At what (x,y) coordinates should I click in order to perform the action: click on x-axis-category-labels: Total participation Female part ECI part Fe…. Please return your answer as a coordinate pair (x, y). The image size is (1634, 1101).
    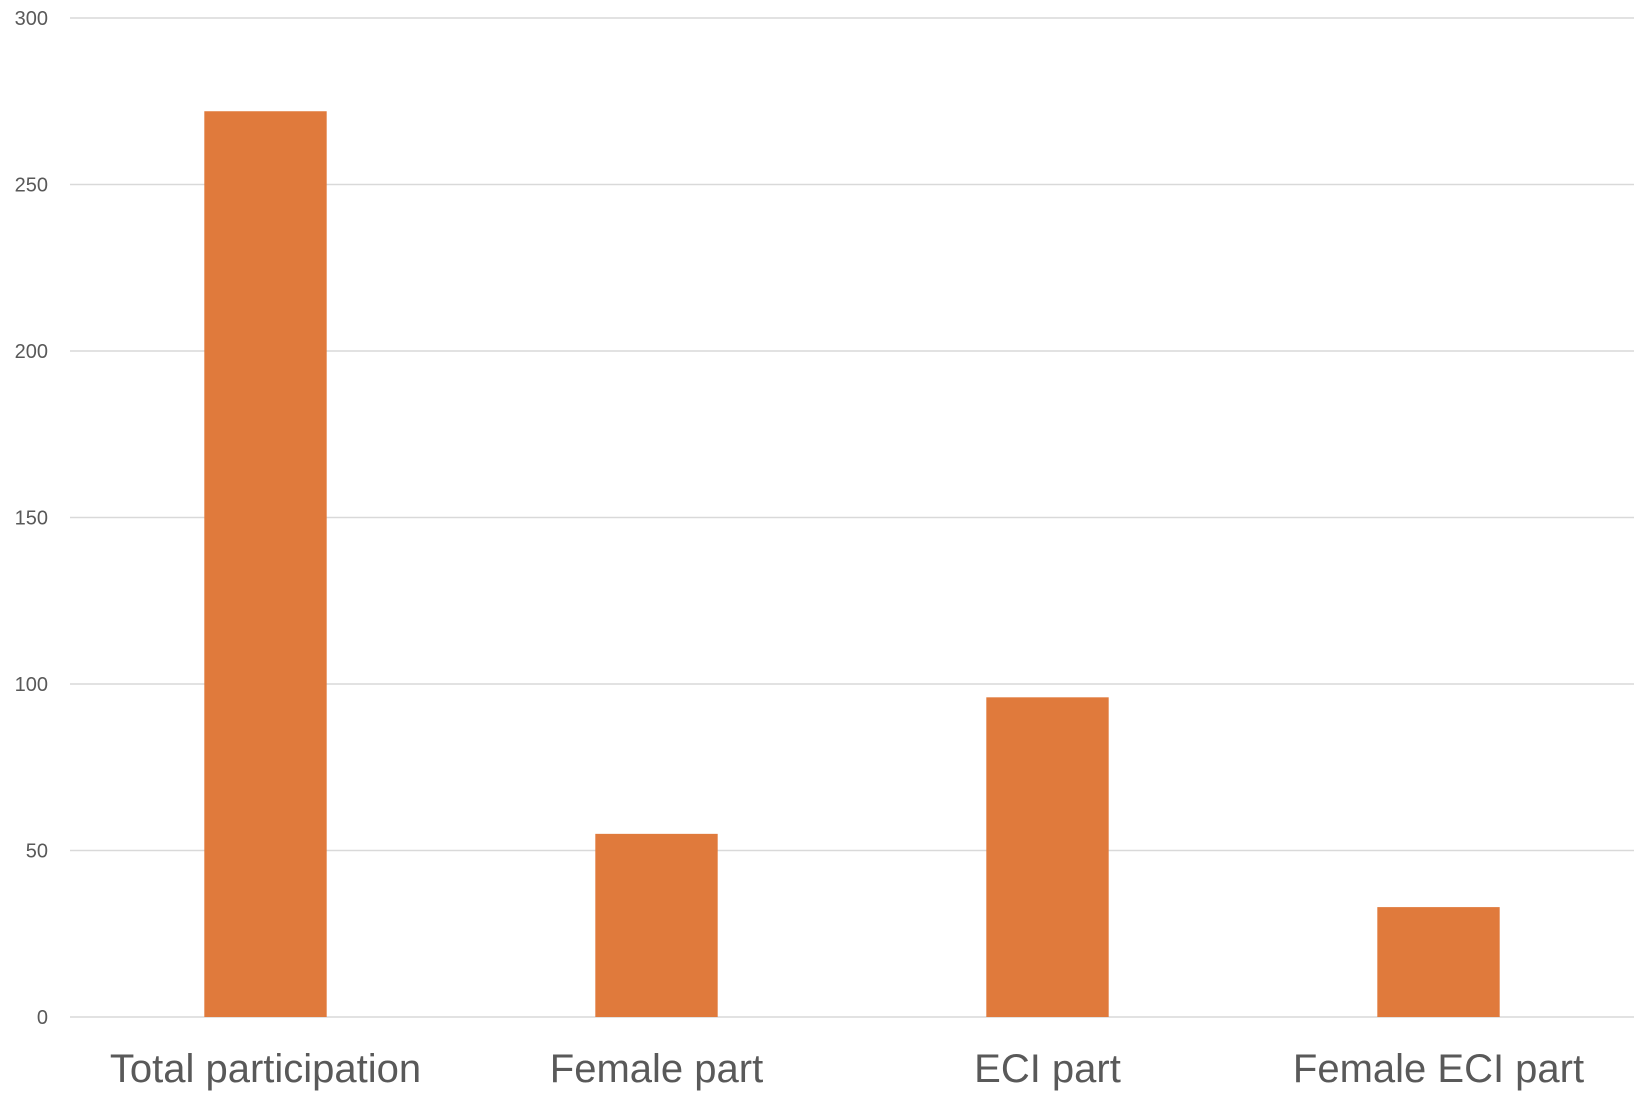
    Looking at the image, I should click on (847, 1069).